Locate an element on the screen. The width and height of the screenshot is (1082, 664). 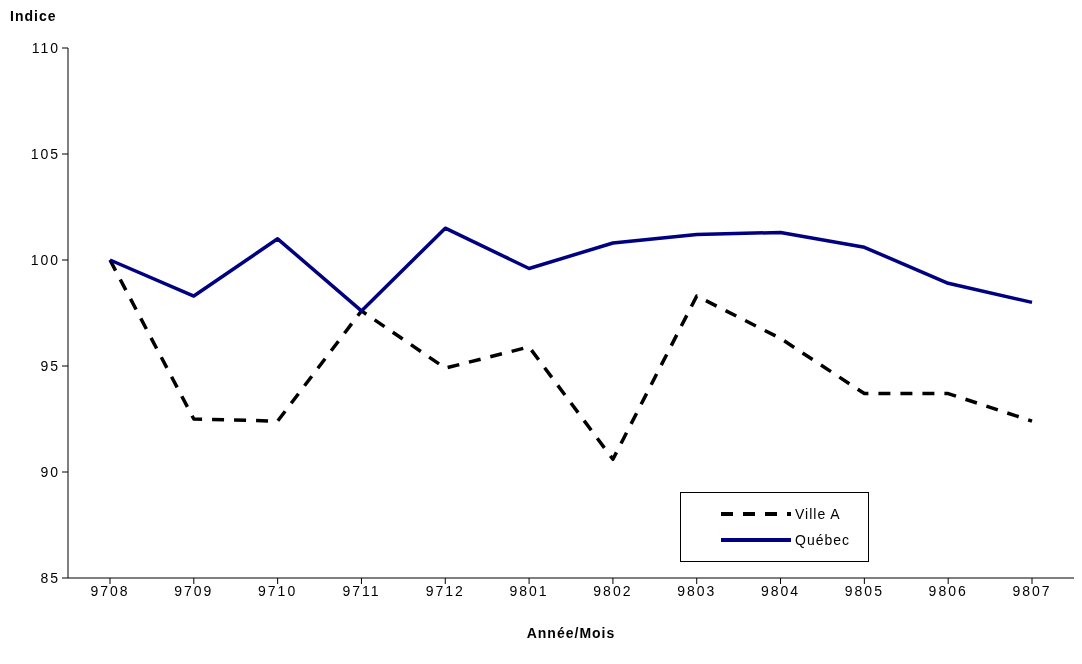
y-tick-label: 110 is located at coordinates (45, 47).